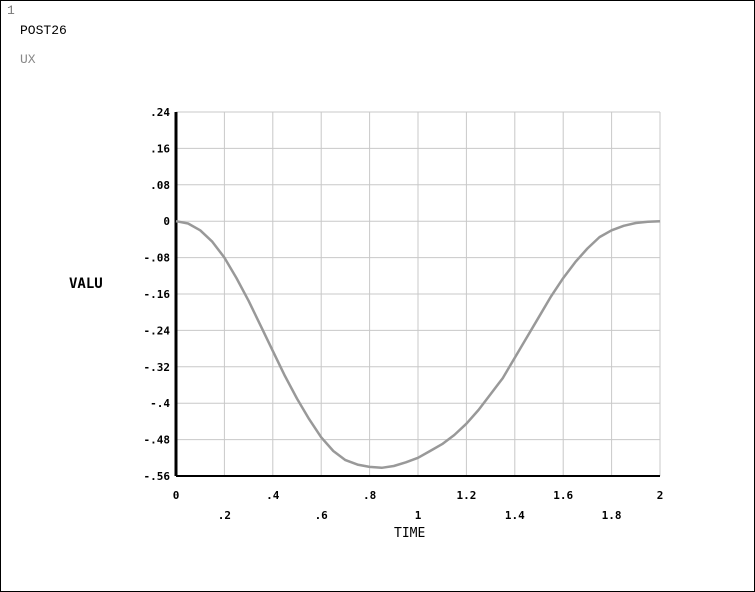  What do you see at coordinates (160, 185) in the screenshot?
I see `y-tick-label: .08` at bounding box center [160, 185].